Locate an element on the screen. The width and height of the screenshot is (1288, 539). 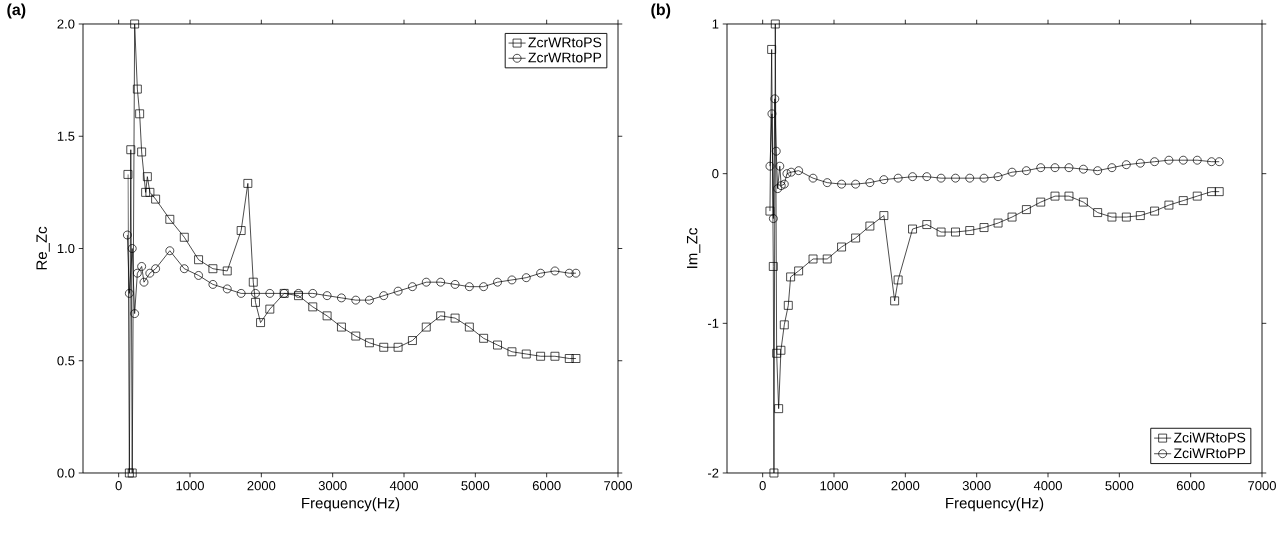
text: (a) is located at coordinates (16, 11).